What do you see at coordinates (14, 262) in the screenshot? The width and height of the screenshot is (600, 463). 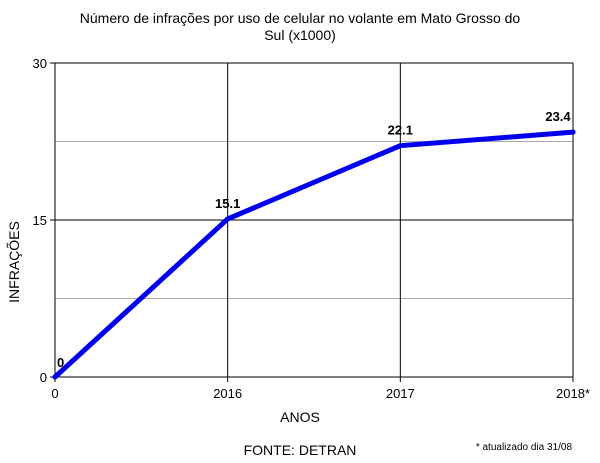 I see `y-axis-label: INFRAÇÕES` at bounding box center [14, 262].